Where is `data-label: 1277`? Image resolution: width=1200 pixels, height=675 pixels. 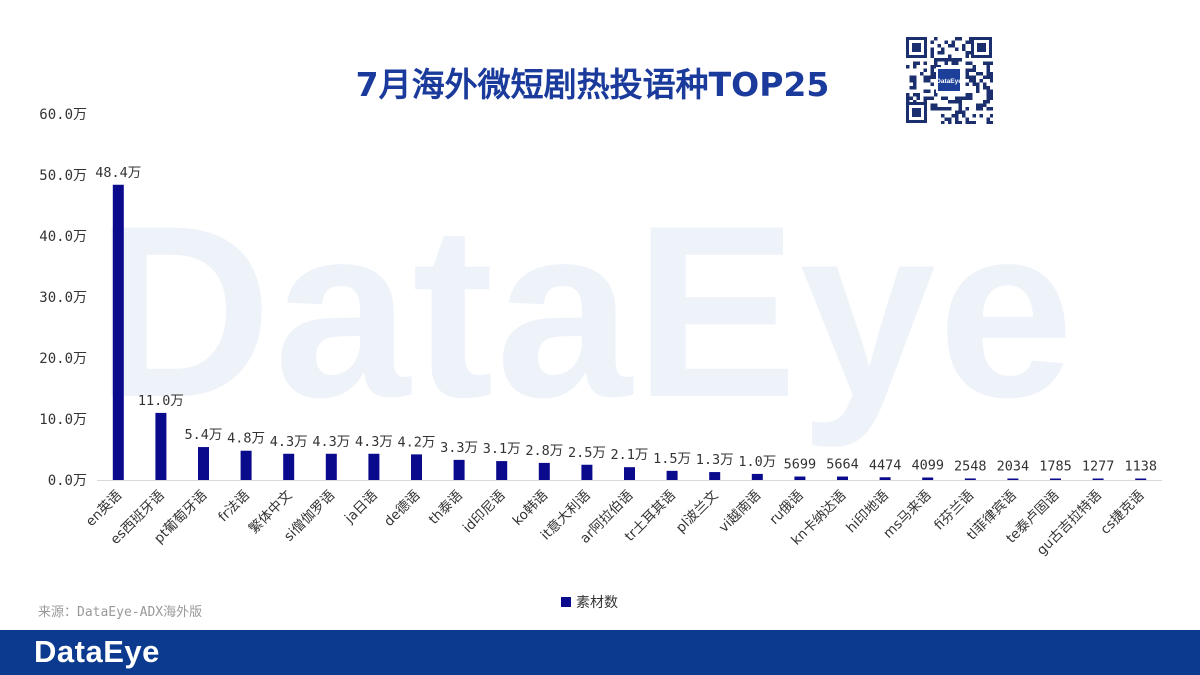 data-label: 1277 is located at coordinates (1098, 467).